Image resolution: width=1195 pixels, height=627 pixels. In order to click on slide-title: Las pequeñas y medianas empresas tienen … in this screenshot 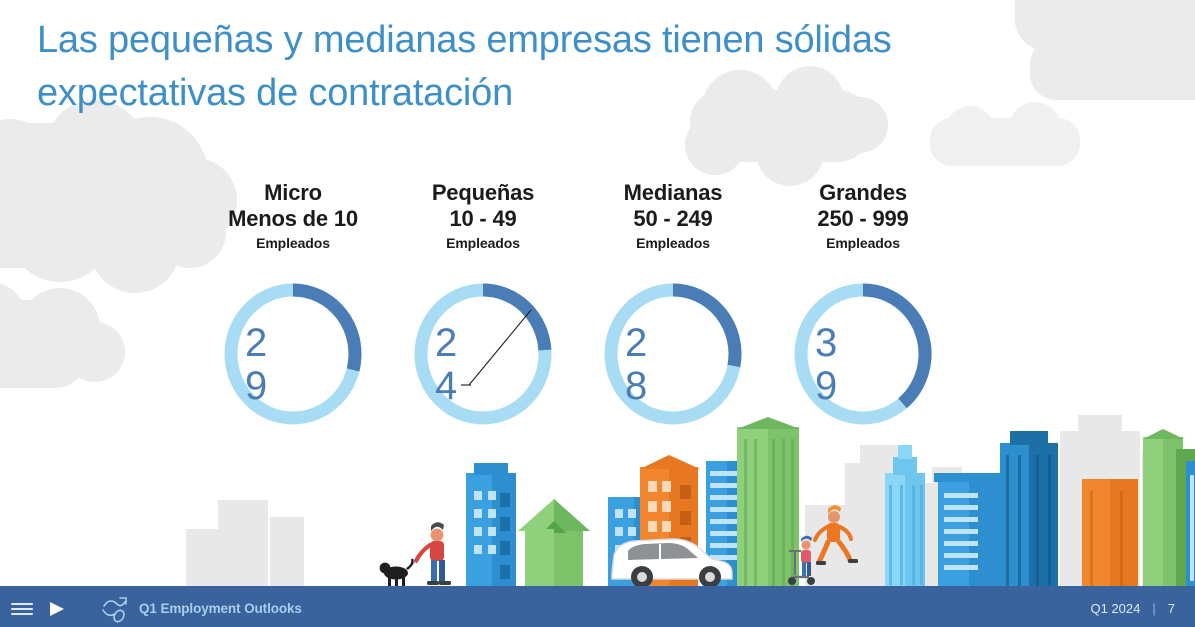, I will do `click(464, 66)`.